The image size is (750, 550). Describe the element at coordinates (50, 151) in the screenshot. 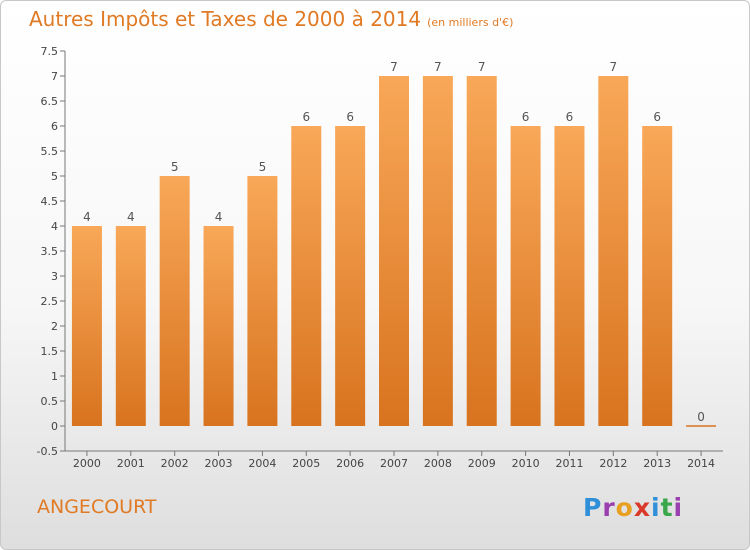

I see `y-tick-label: 5.5` at that location.